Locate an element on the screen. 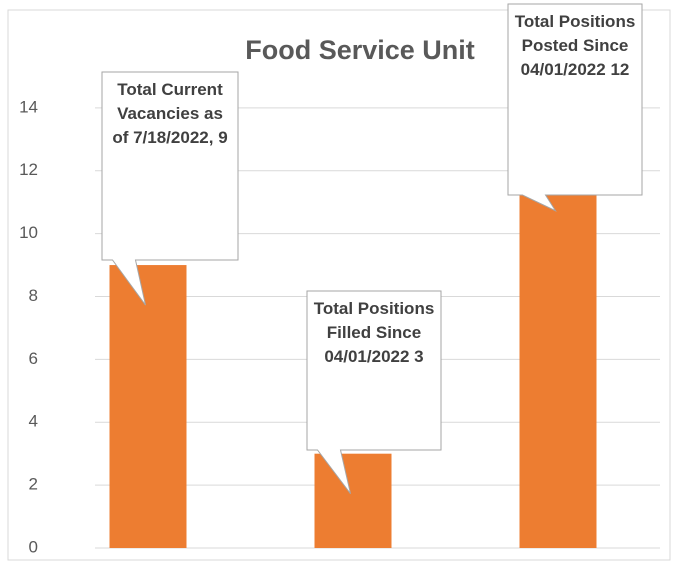 Image resolution: width=680 pixels, height=571 pixels. label-value: 3 is located at coordinates (419, 356).